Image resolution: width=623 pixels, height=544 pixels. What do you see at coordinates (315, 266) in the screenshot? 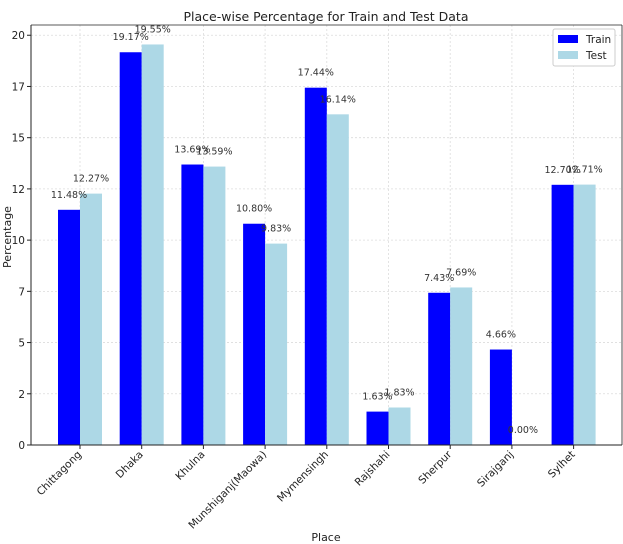
I see `bar-train-mymensingh` at bounding box center [315, 266].